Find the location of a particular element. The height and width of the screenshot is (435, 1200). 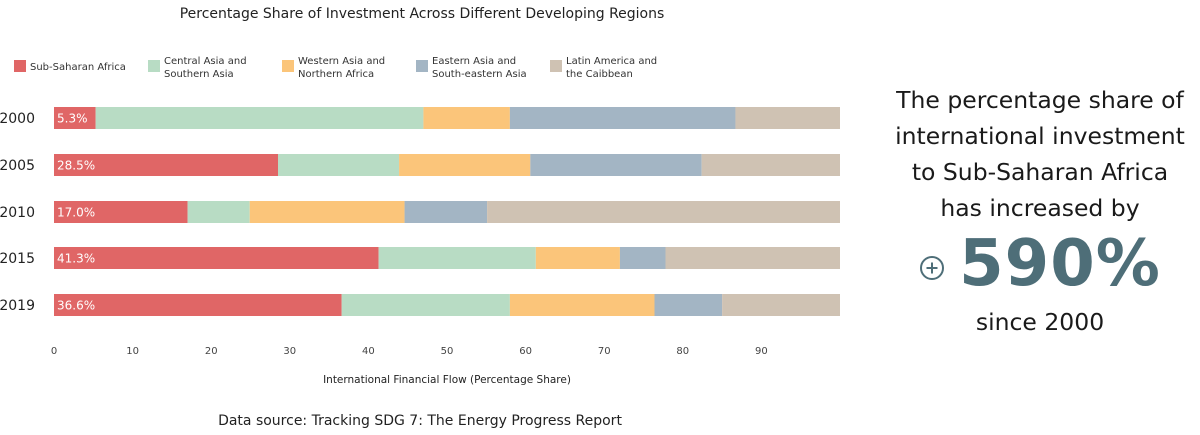

bar-data-label: 28.5% is located at coordinates (76, 166).